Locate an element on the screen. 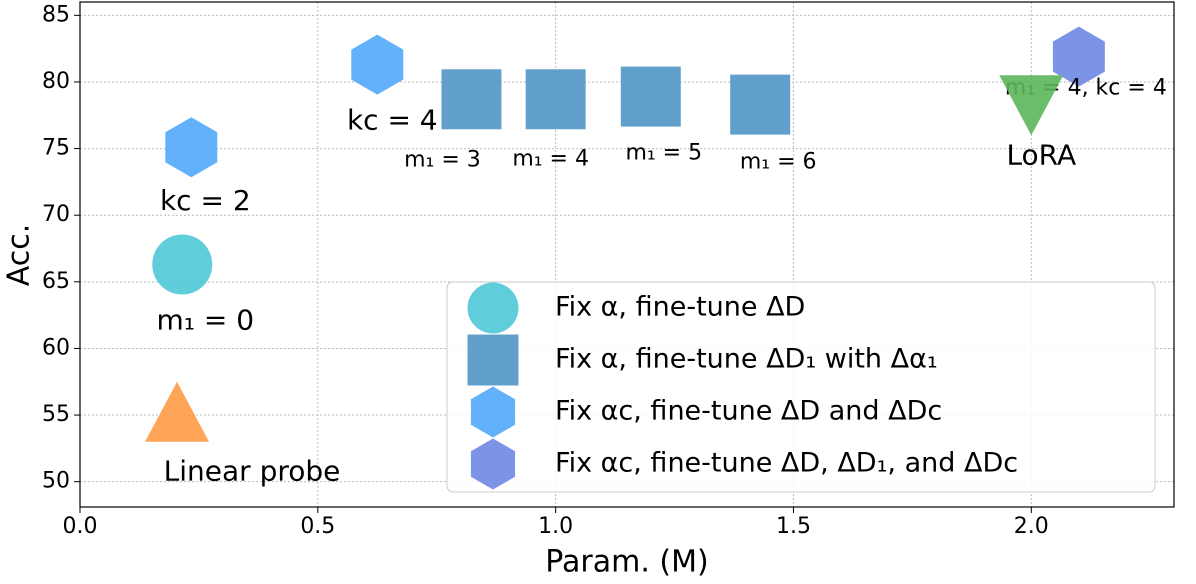  point-label: m₁ = 3 is located at coordinates (442, 159).